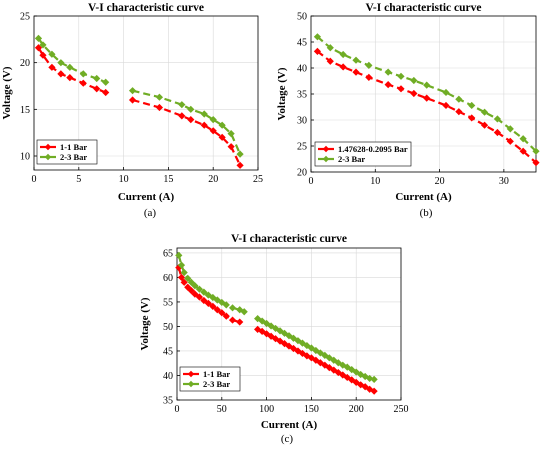 The image size is (550, 453). I want to click on y-tick-label: 30, so click(302, 121).